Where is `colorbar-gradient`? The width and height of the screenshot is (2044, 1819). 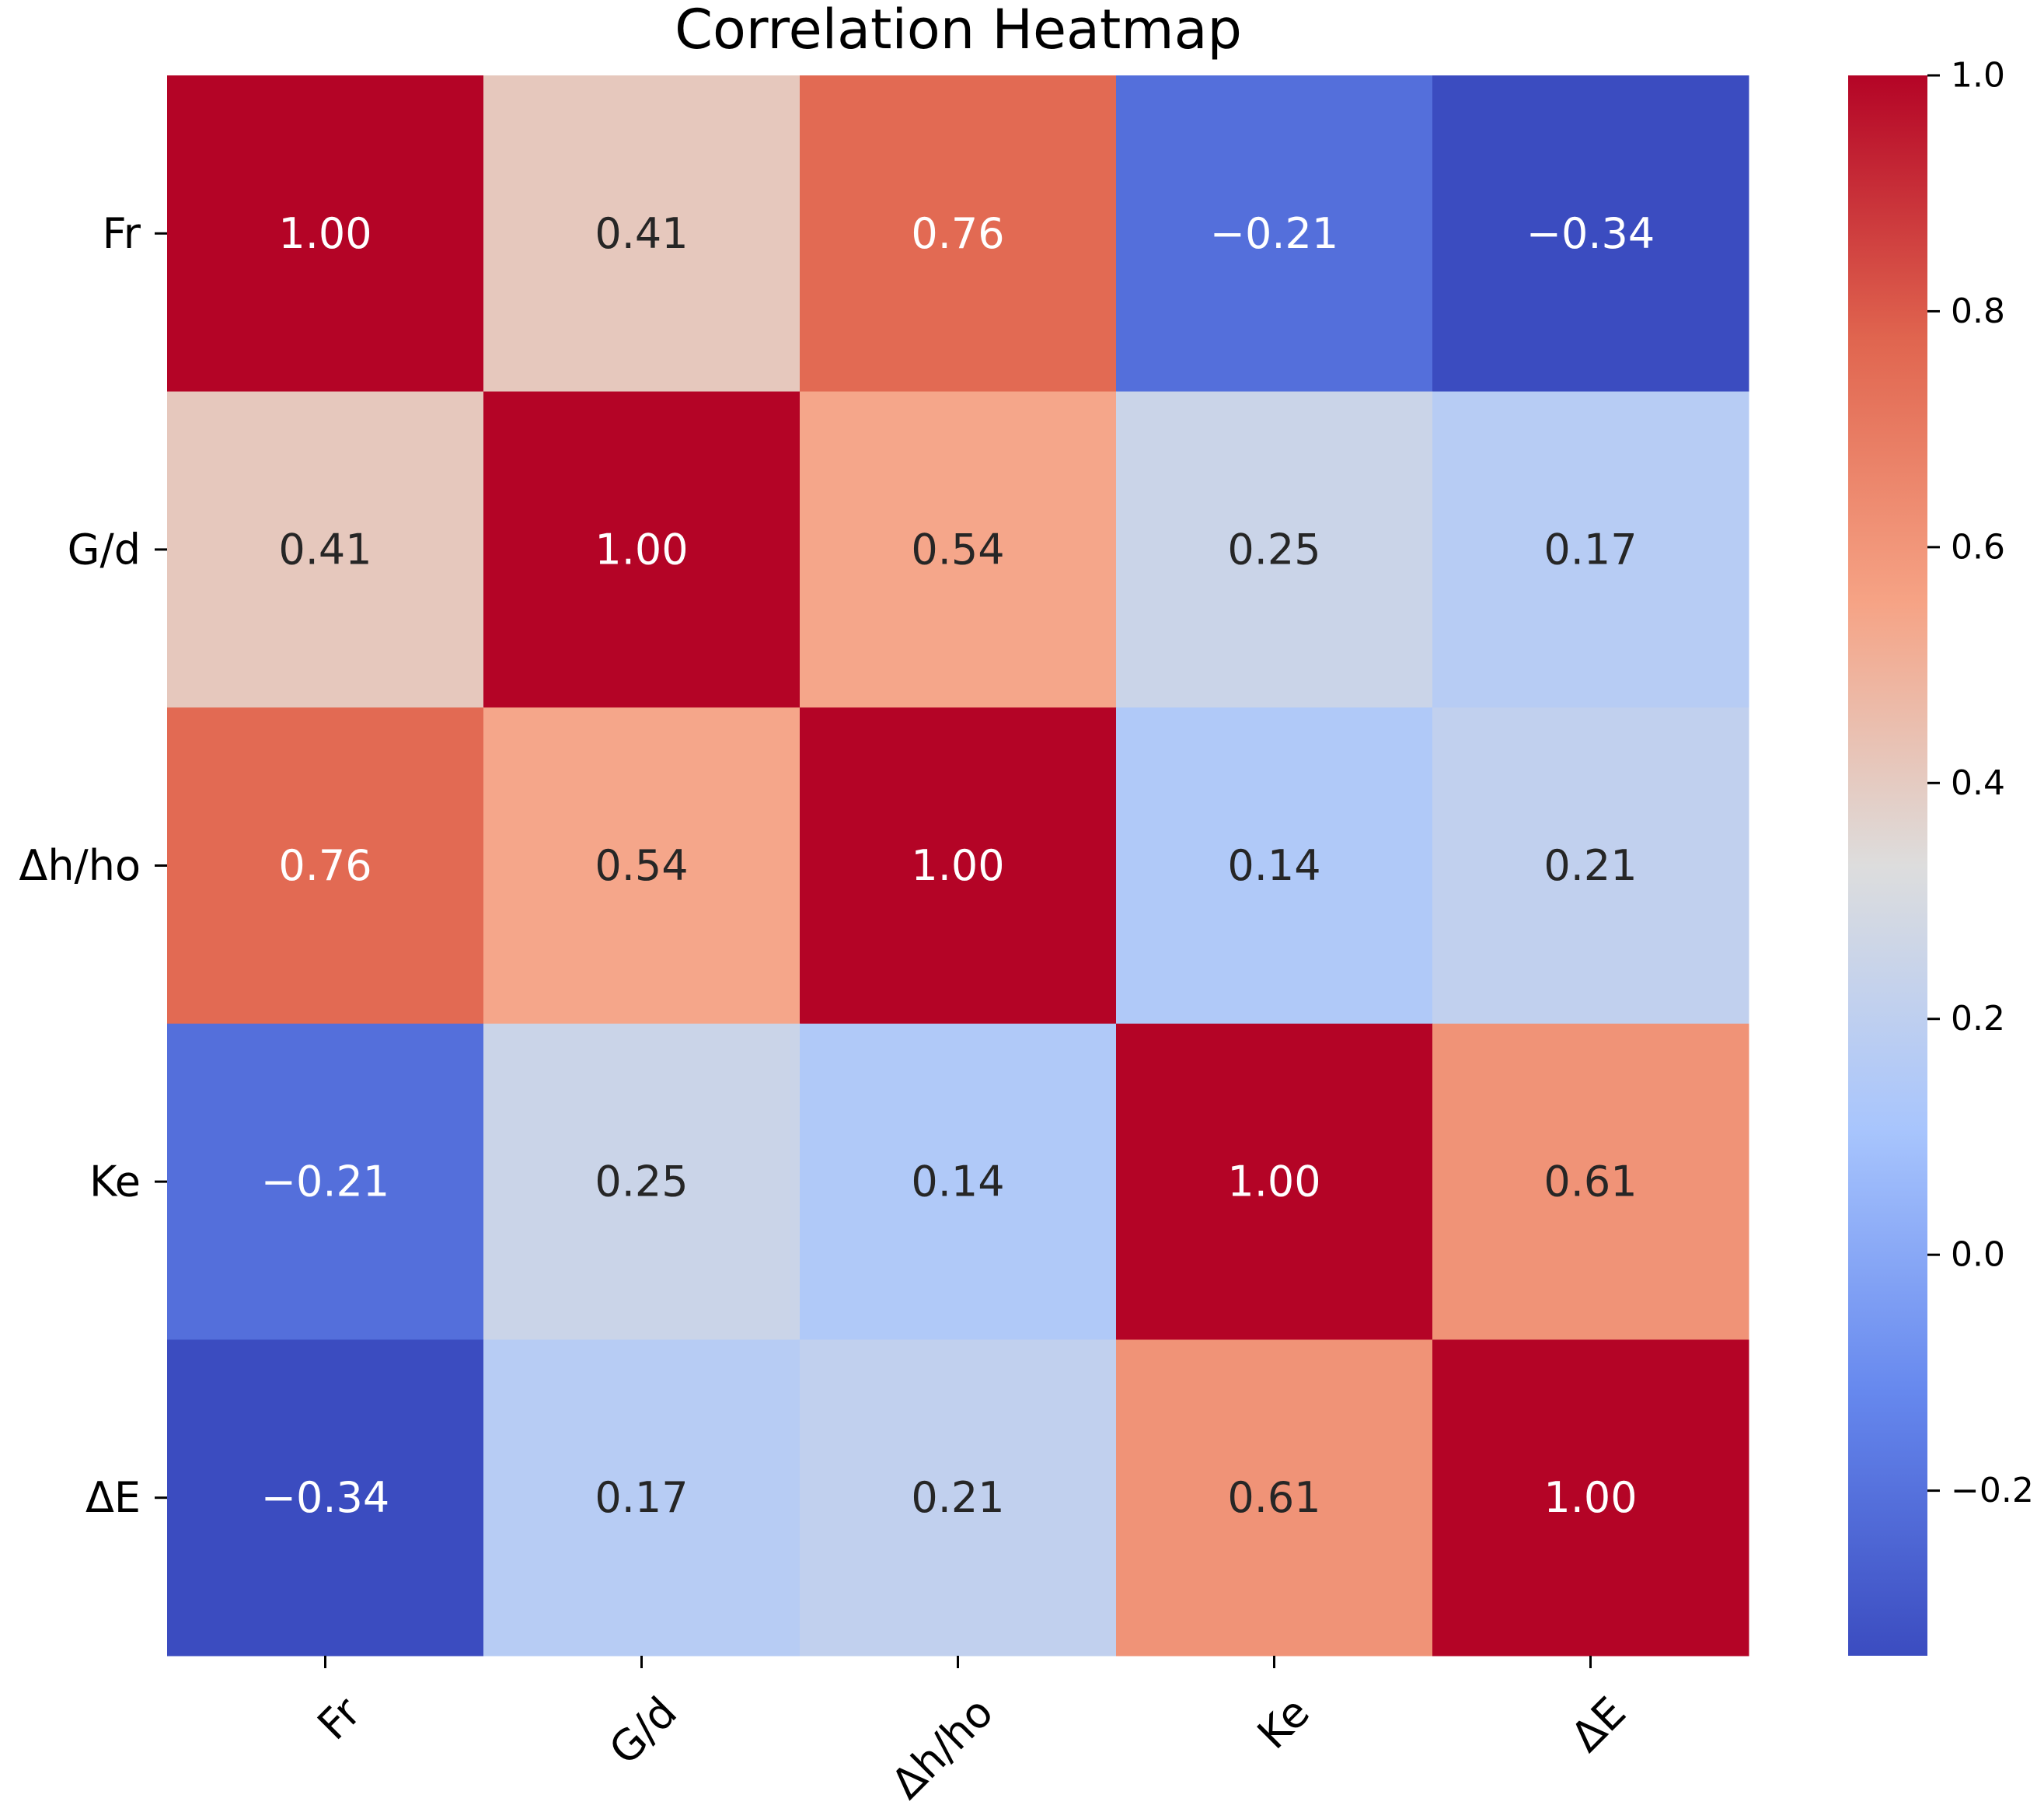
colorbar-gradient is located at coordinates (1888, 866).